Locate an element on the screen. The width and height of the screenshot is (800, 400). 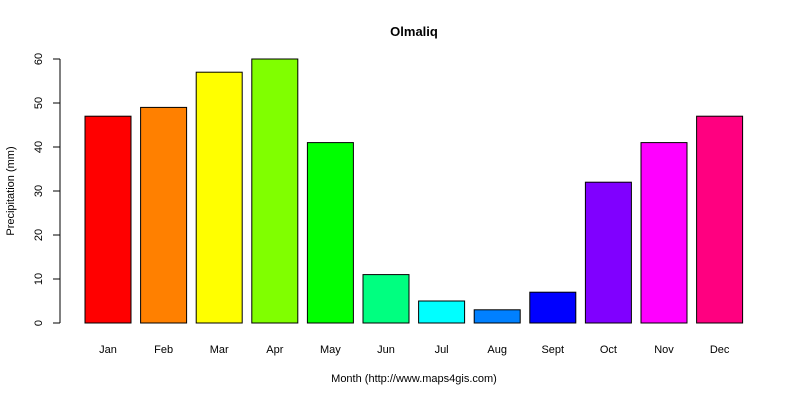
y-tick-label: 10 is located at coordinates (39, 279).